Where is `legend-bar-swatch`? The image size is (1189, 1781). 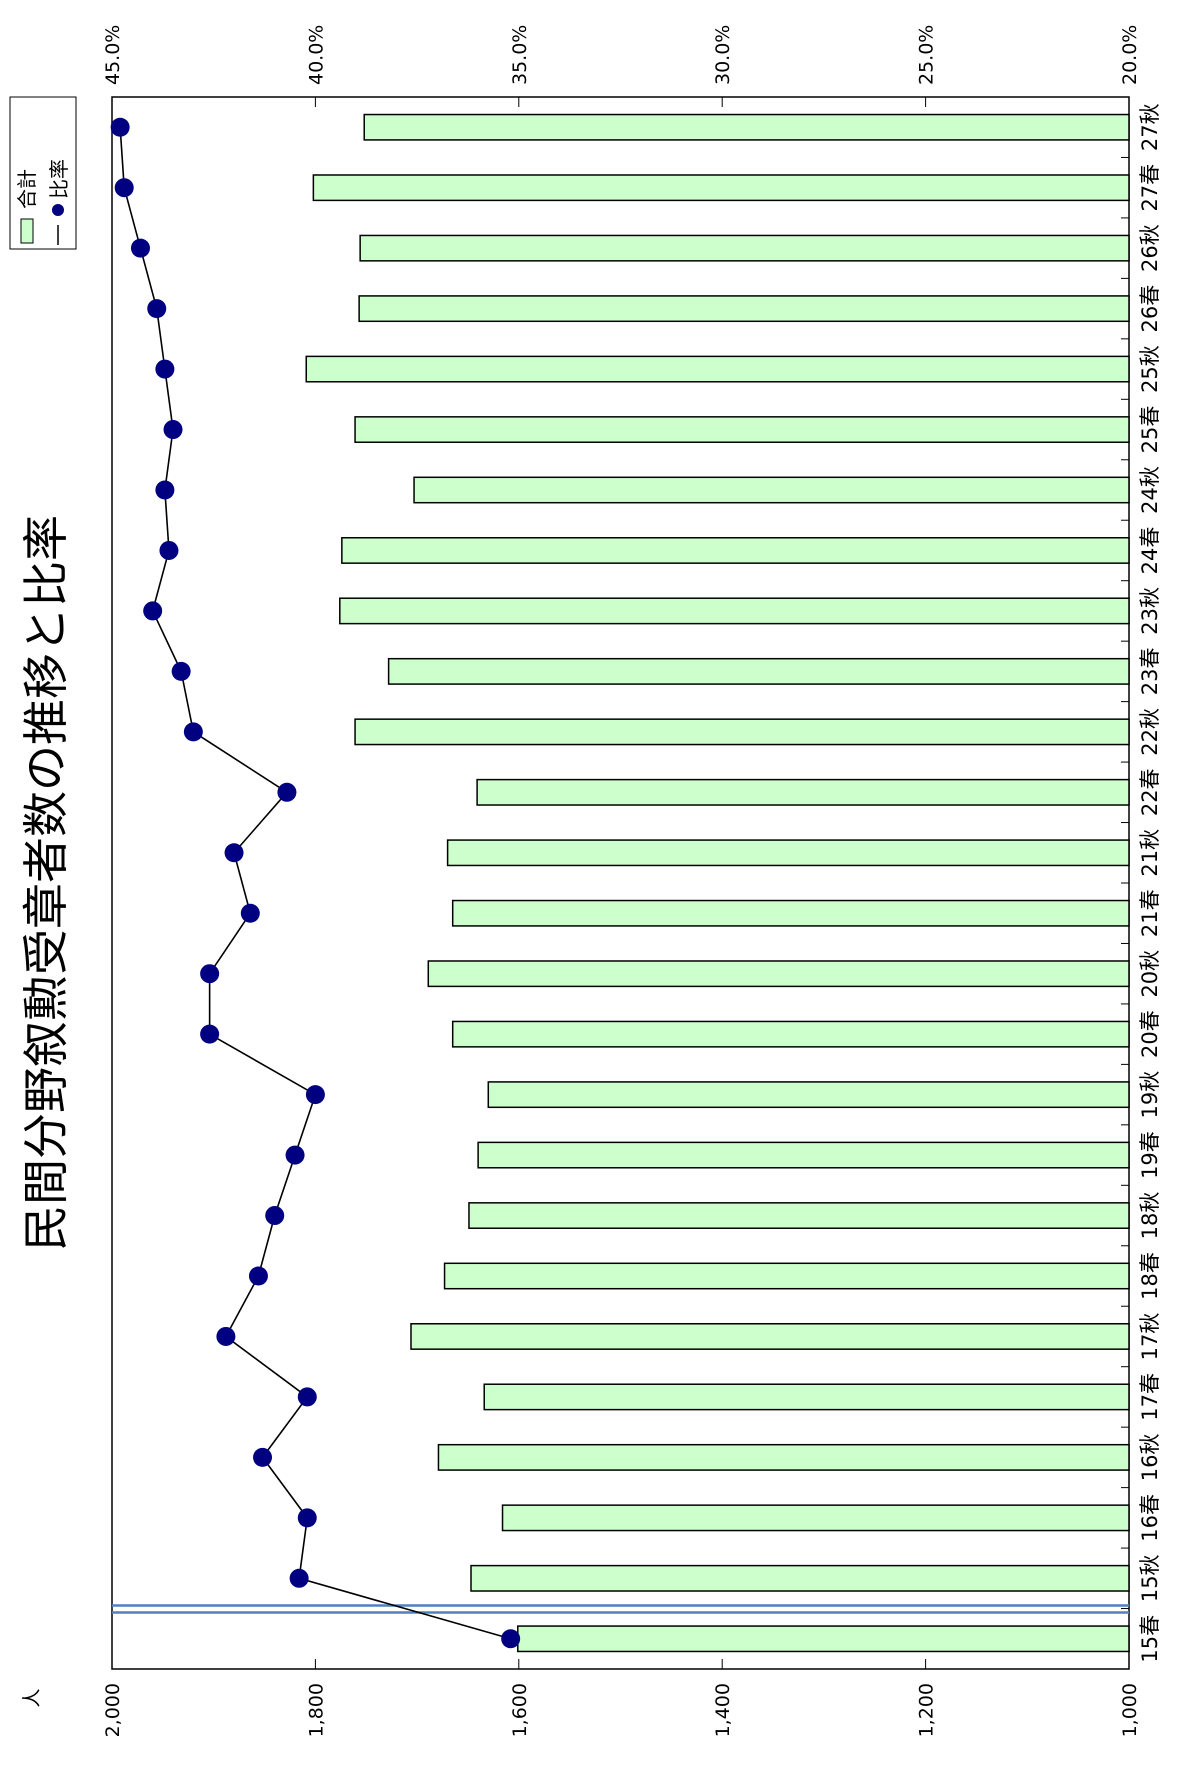 legend-bar-swatch is located at coordinates (27, 231).